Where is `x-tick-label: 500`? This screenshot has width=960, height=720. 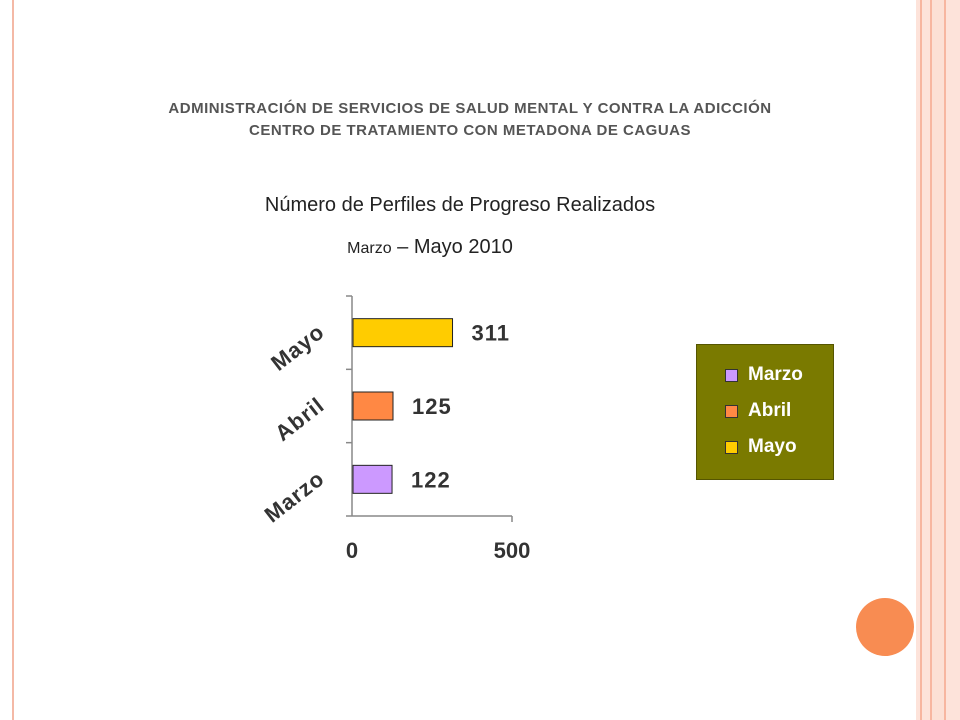
x-tick-label: 500 is located at coordinates (512, 550).